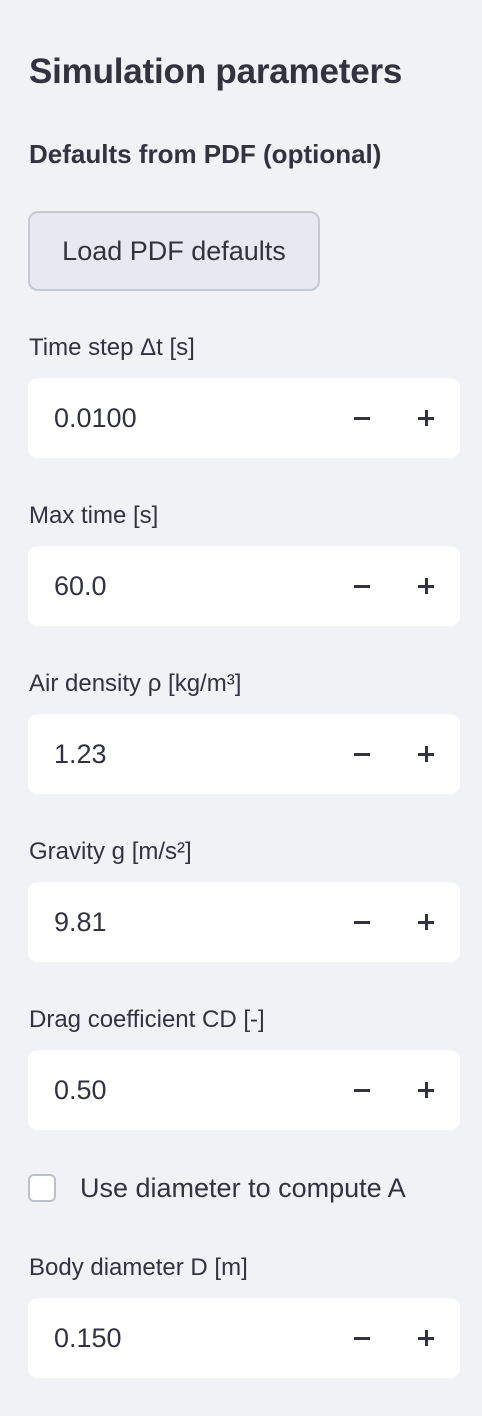 This screenshot has height=1416, width=482. I want to click on gravity-increment-button, so click(426, 922).